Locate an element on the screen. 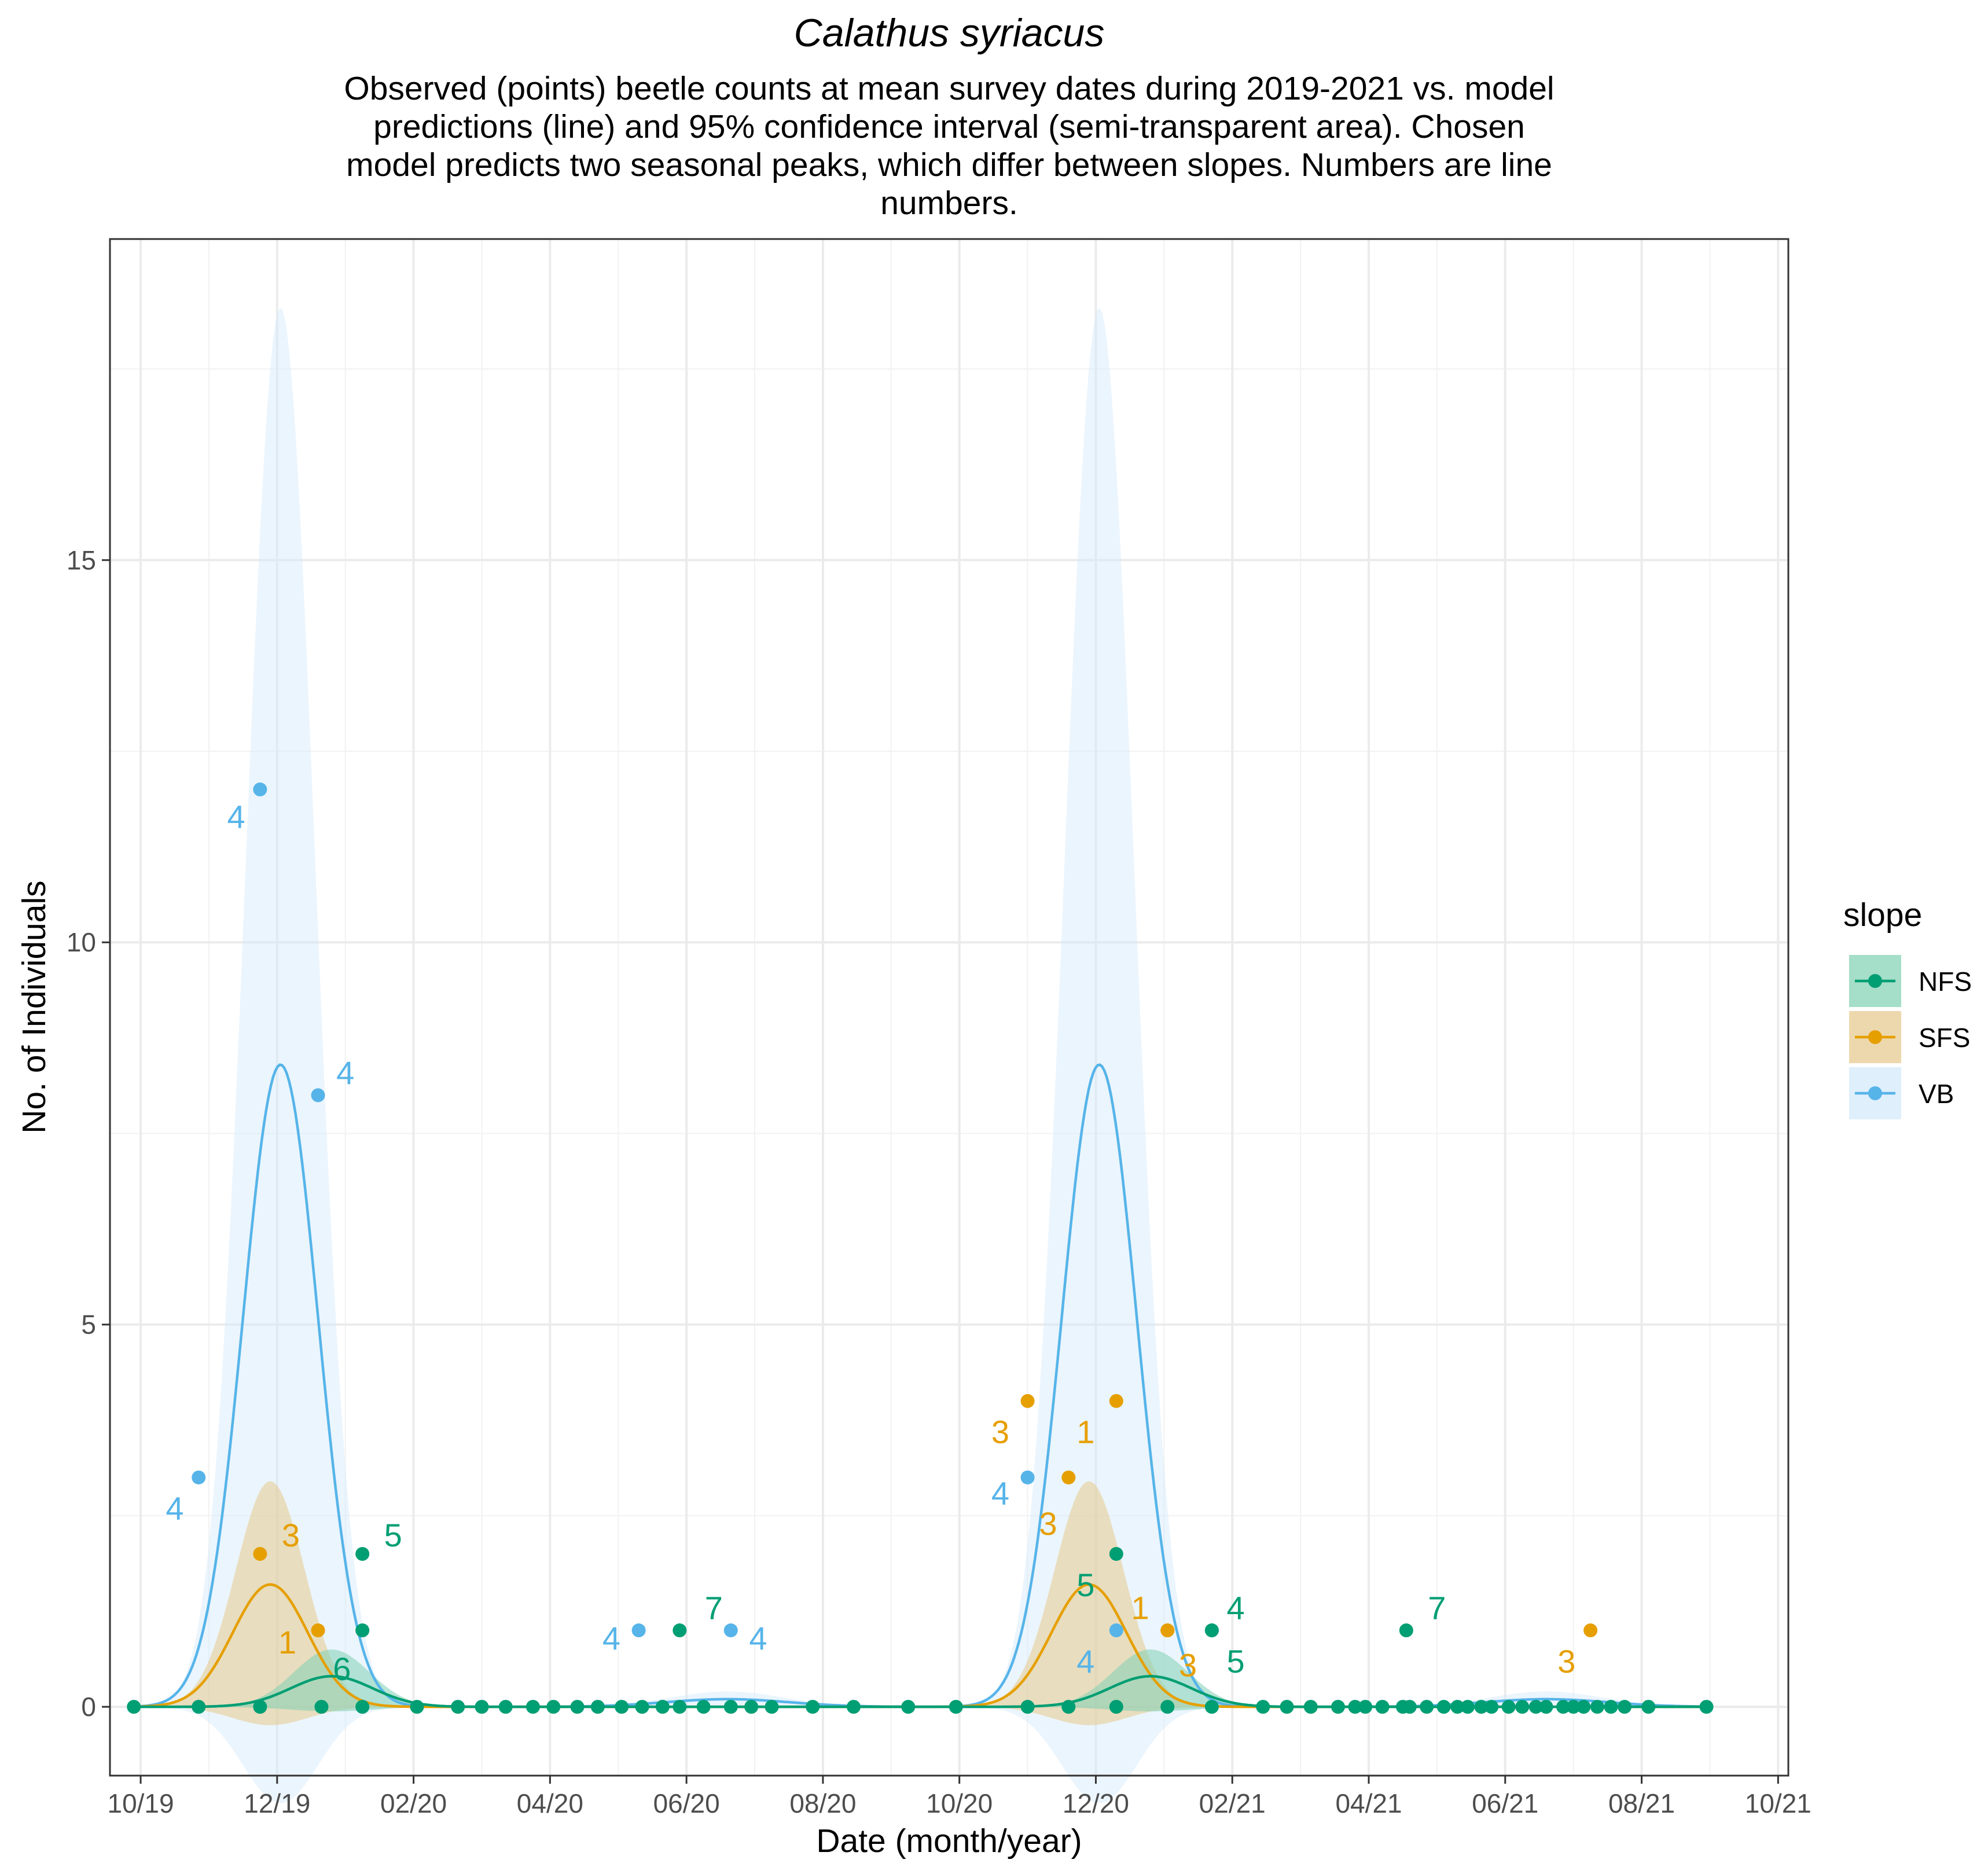 This screenshot has width=1988, height=1874. y-tick-label: 0 is located at coordinates (88, 1707).